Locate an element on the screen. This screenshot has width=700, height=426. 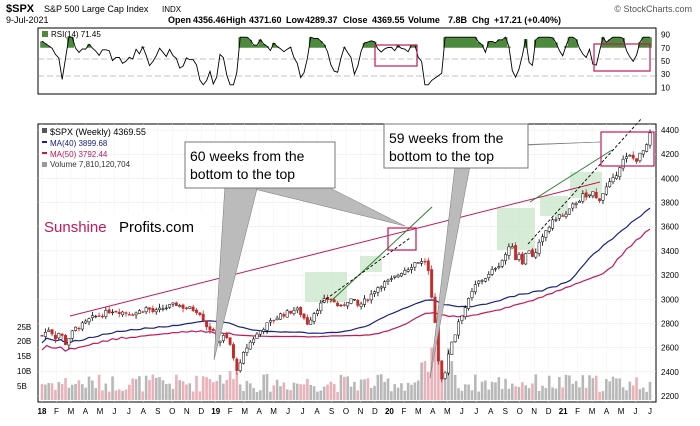
volume-value: 7.8B is located at coordinates (458, 20).